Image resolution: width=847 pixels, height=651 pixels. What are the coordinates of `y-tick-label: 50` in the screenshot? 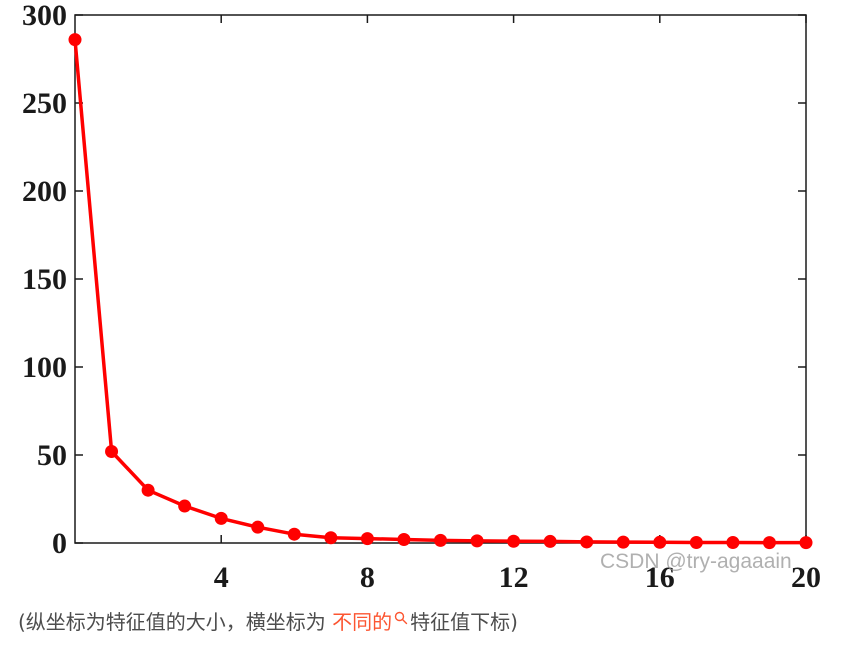 It's located at (52, 455).